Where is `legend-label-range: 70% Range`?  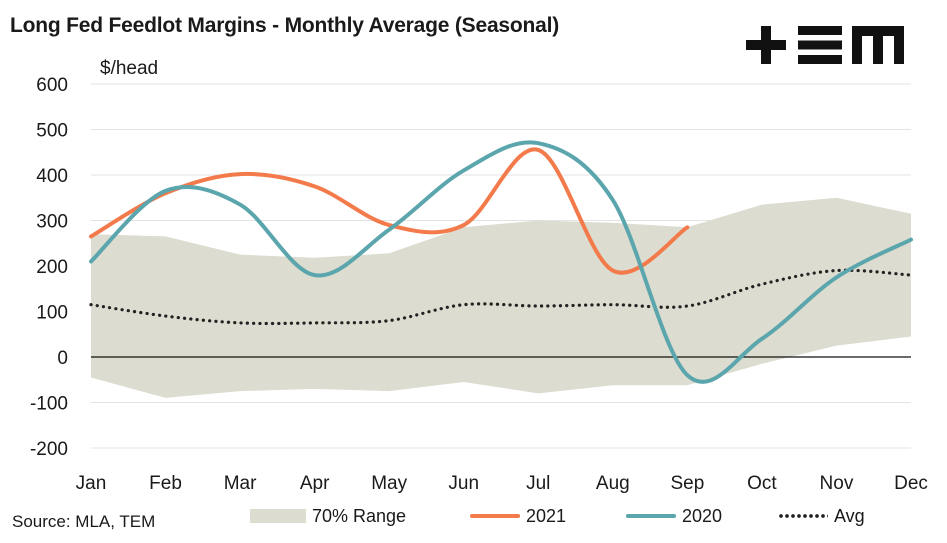 legend-label-range: 70% Range is located at coordinates (359, 515).